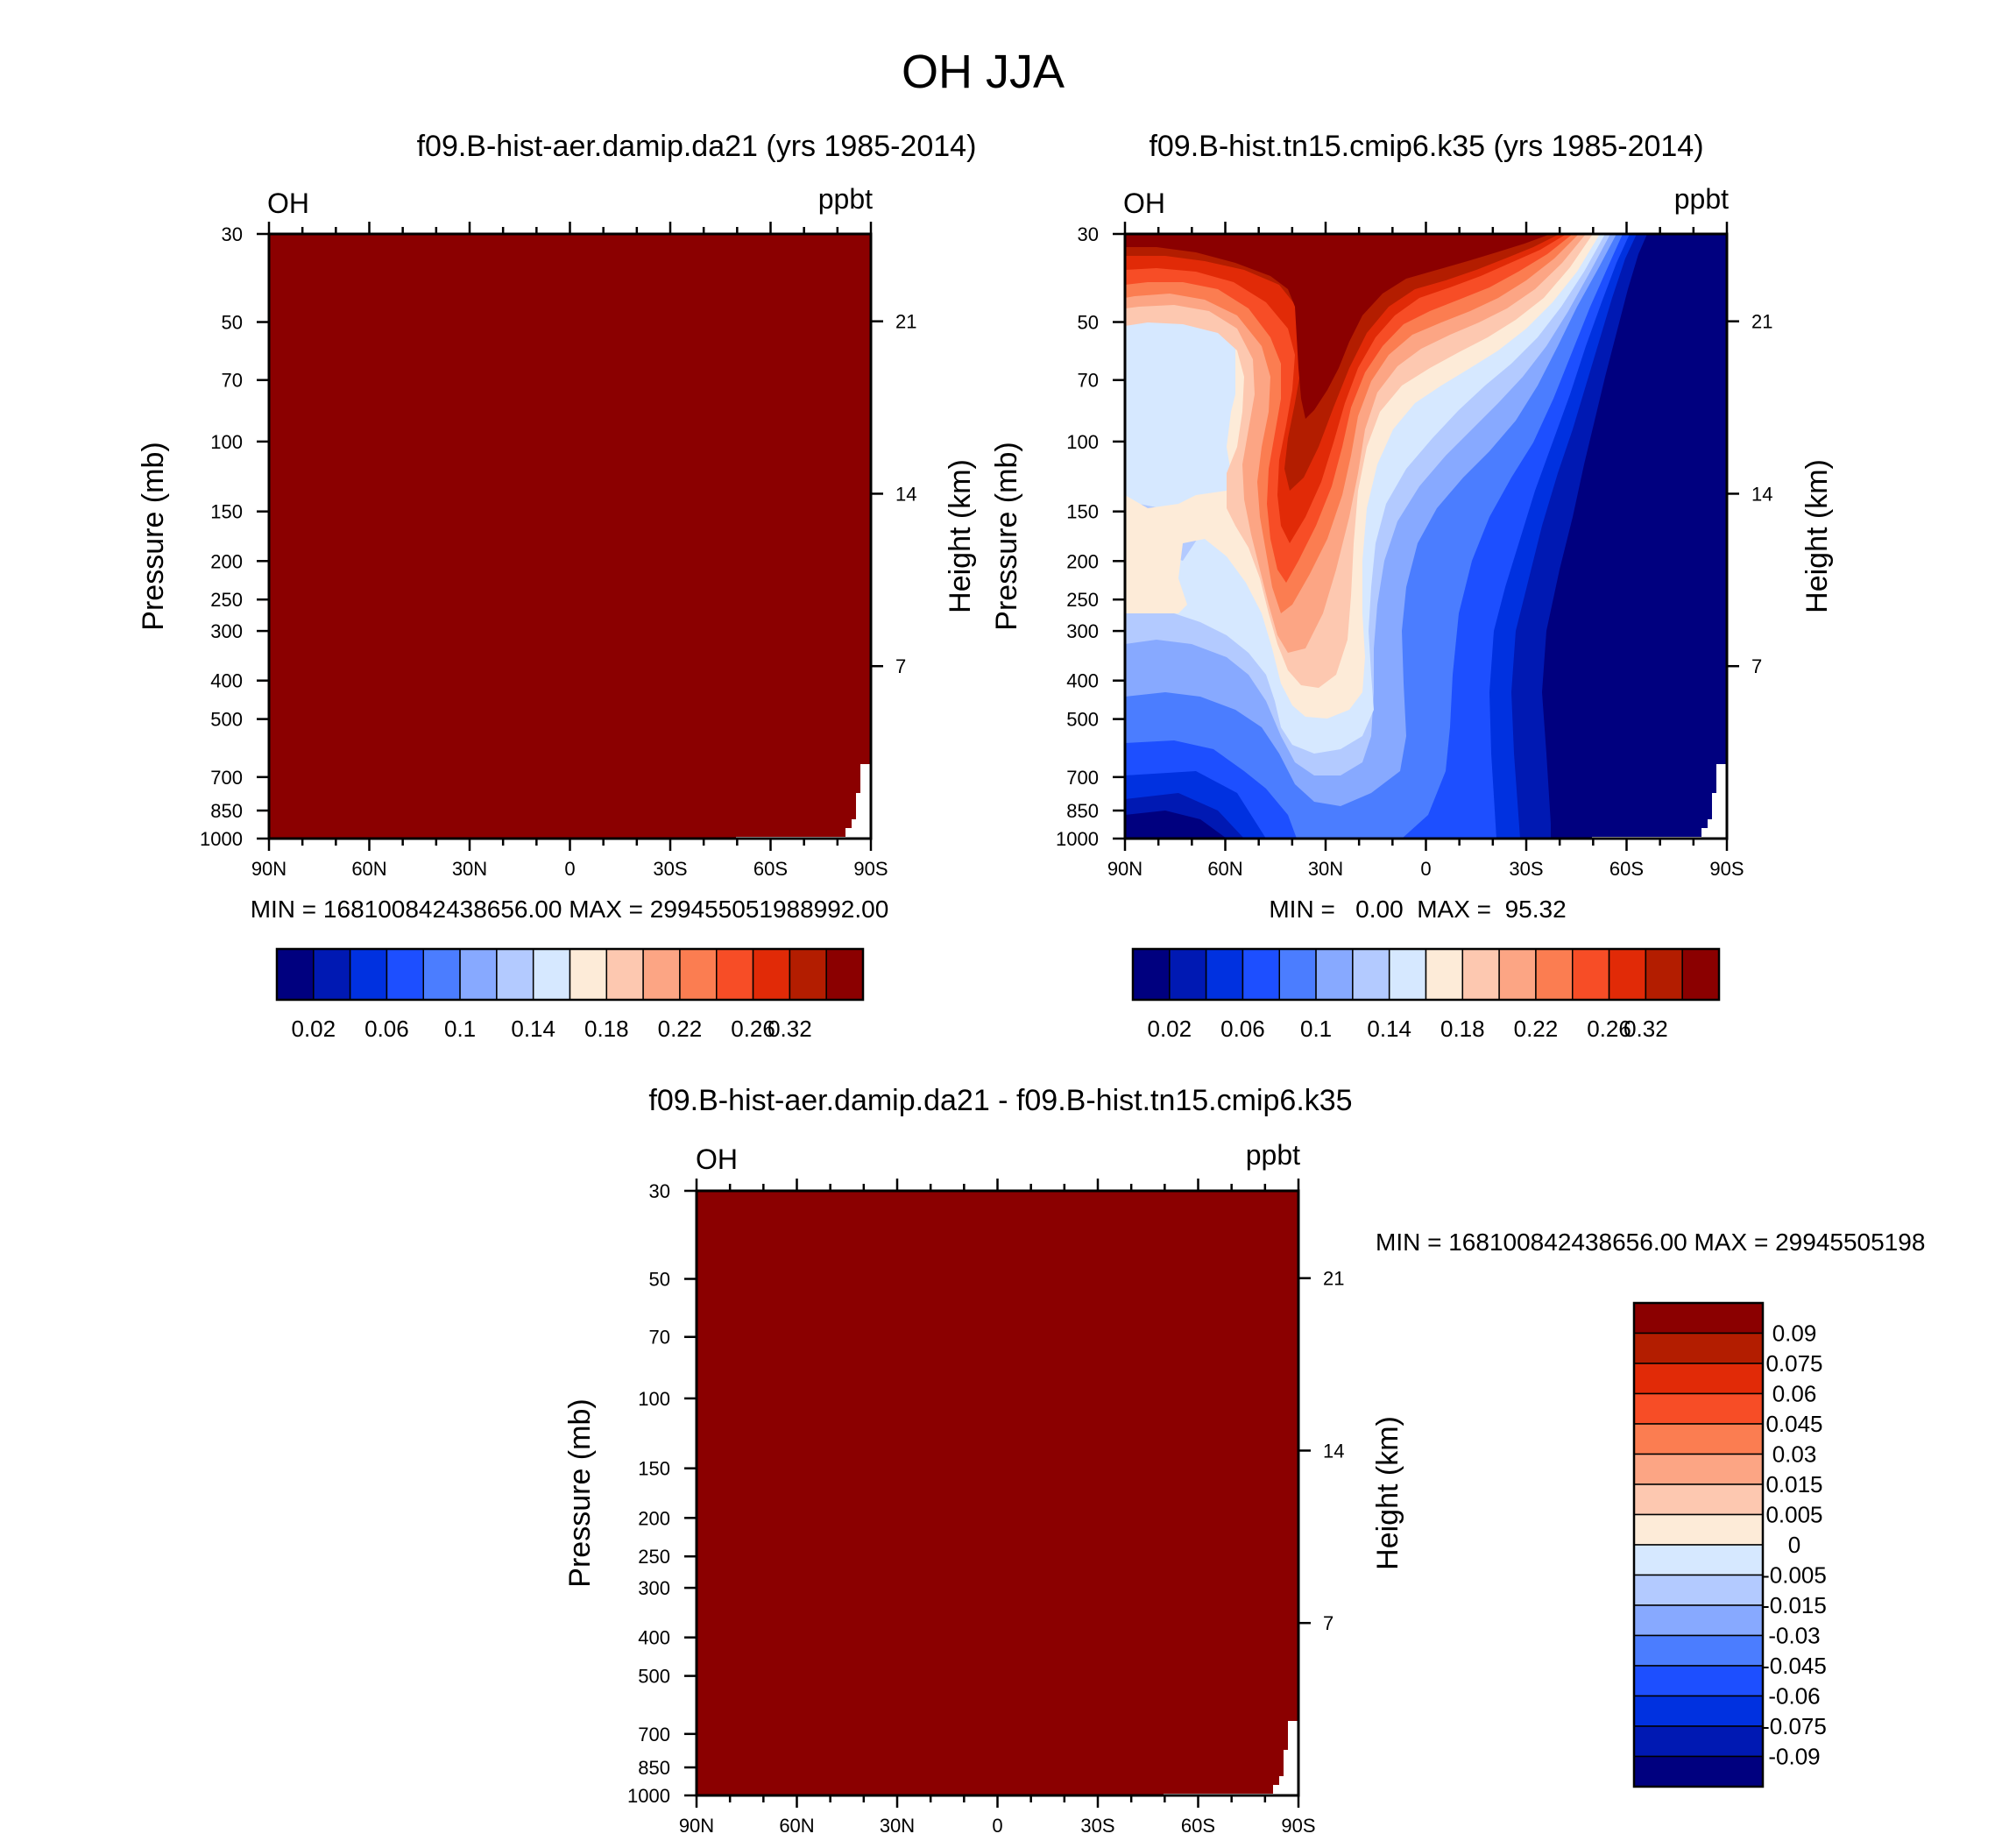  What do you see at coordinates (1333, 1451) in the screenshot?
I see `height-tick-label: 14` at bounding box center [1333, 1451].